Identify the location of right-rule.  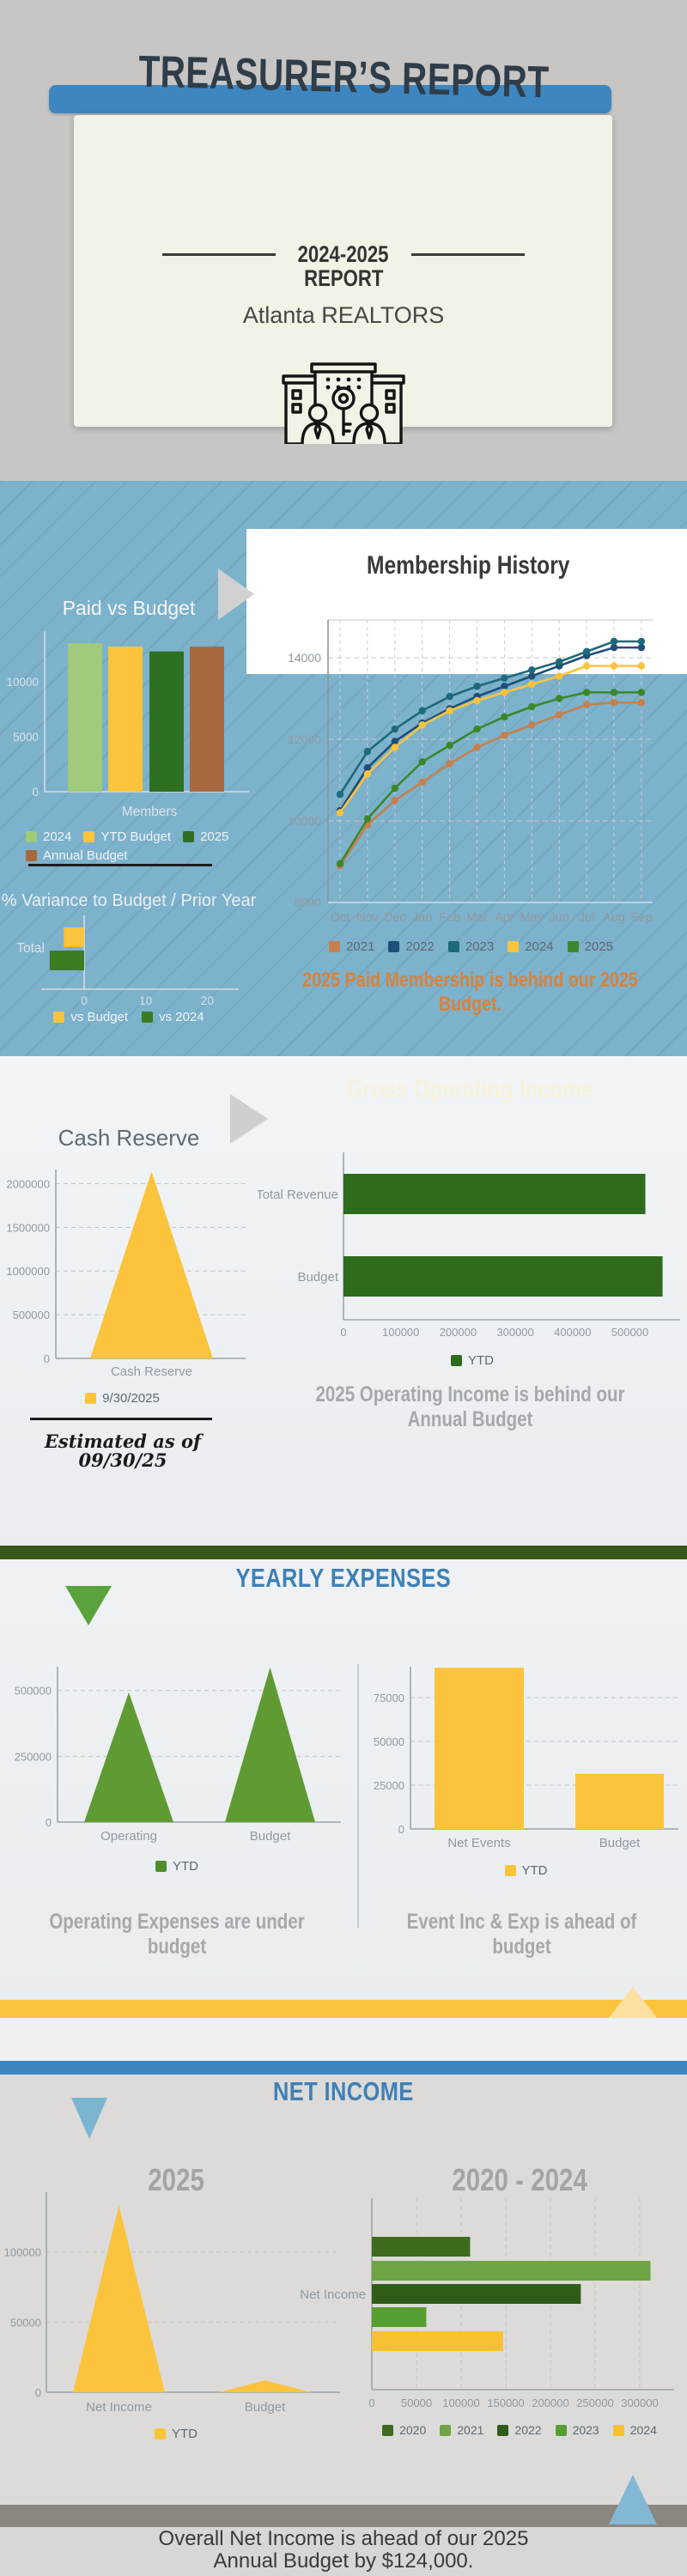
(467, 254).